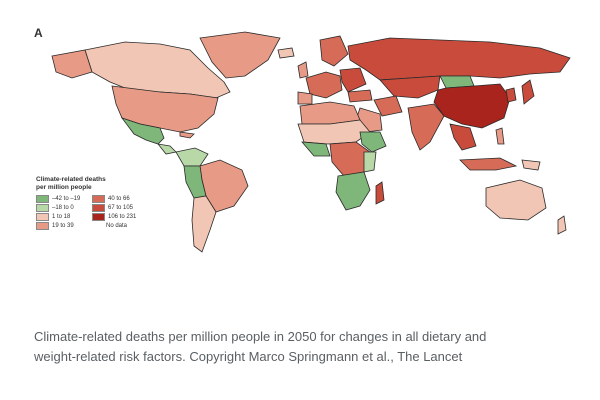  What do you see at coordinates (157, 70) in the screenshot?
I see `country-canada` at bounding box center [157, 70].